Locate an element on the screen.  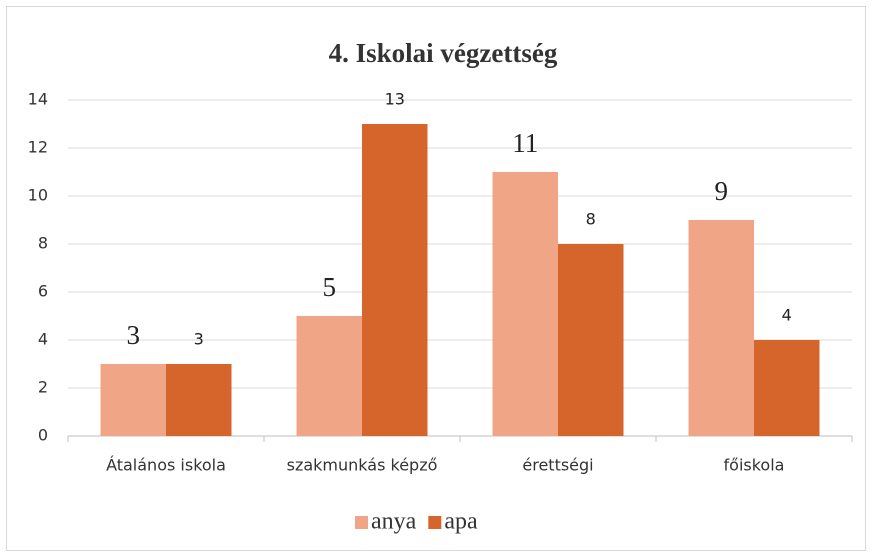
data-label: 5 is located at coordinates (330, 287).